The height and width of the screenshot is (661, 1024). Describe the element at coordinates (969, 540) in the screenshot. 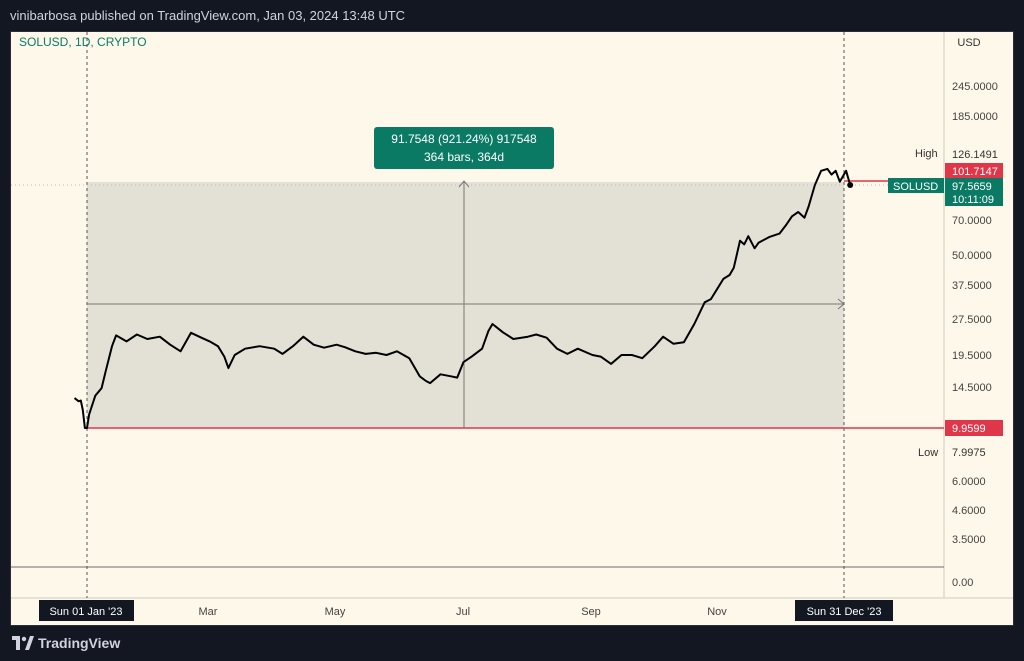

I see `y-tick-label: 3.5000` at that location.